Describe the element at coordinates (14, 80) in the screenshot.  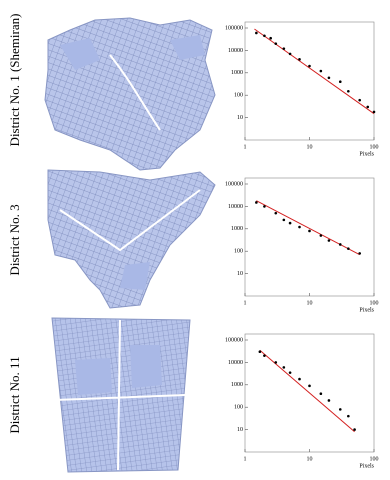
I see `row-label: District No. 1 (Shemiran)` at that location.